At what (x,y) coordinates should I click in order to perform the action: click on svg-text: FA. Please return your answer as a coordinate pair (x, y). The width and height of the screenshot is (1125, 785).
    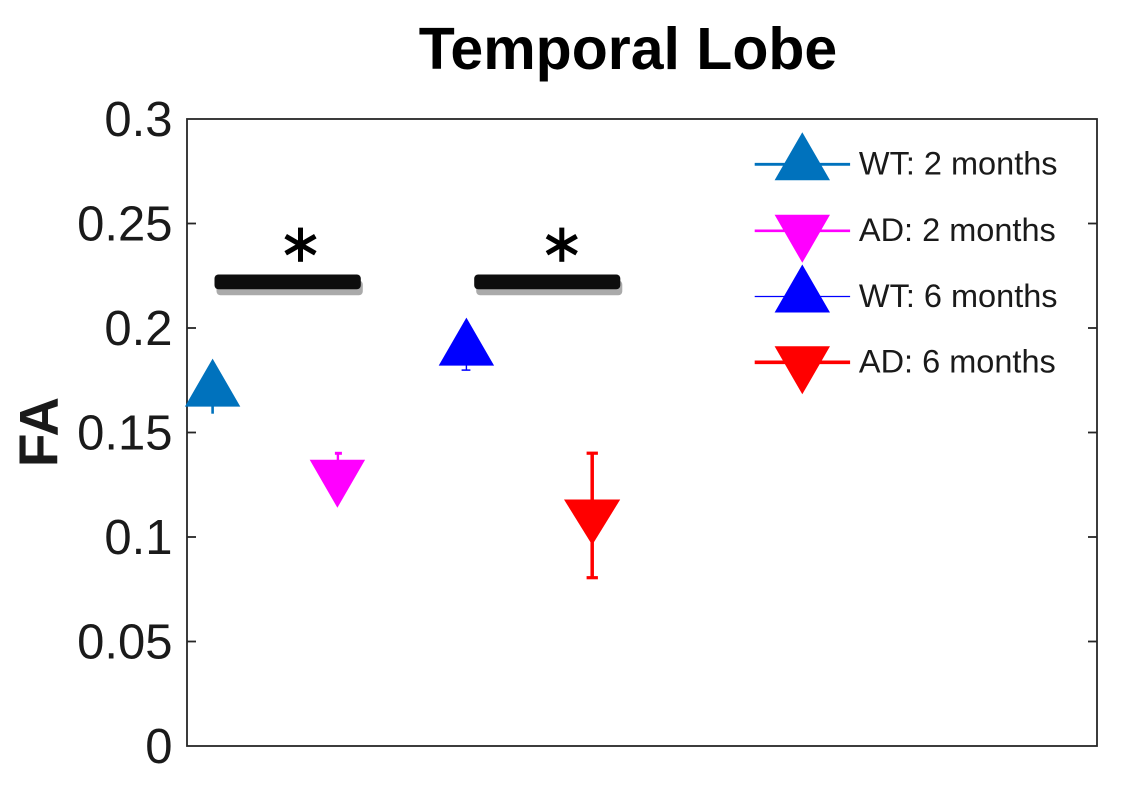
    Looking at the image, I should click on (39, 432).